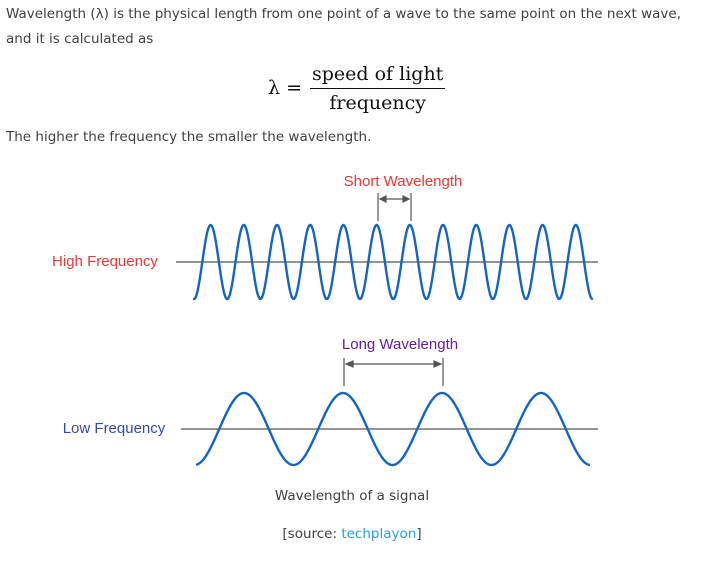  I want to click on formula-fraction: speed of light frequency, so click(378, 88).